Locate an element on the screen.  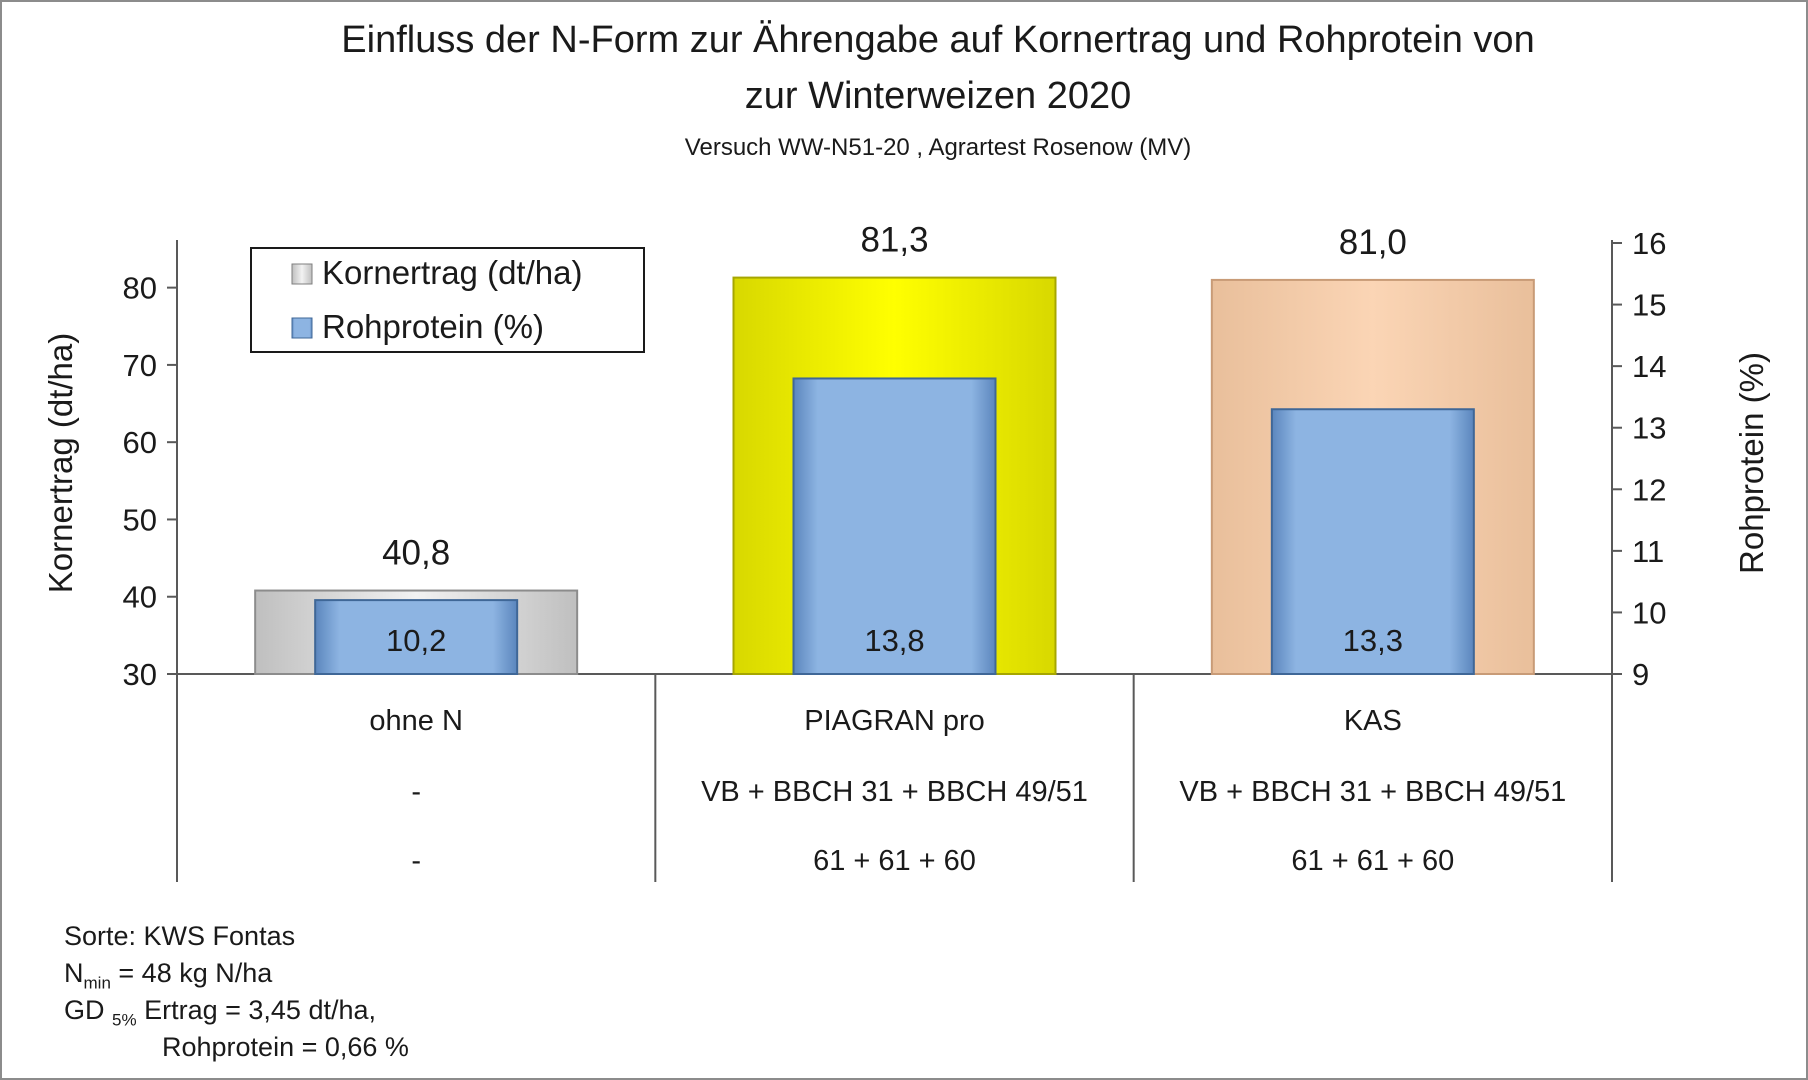
y-axis-left-label: Kornertrag (dt/ha) is located at coordinates (60, 463).